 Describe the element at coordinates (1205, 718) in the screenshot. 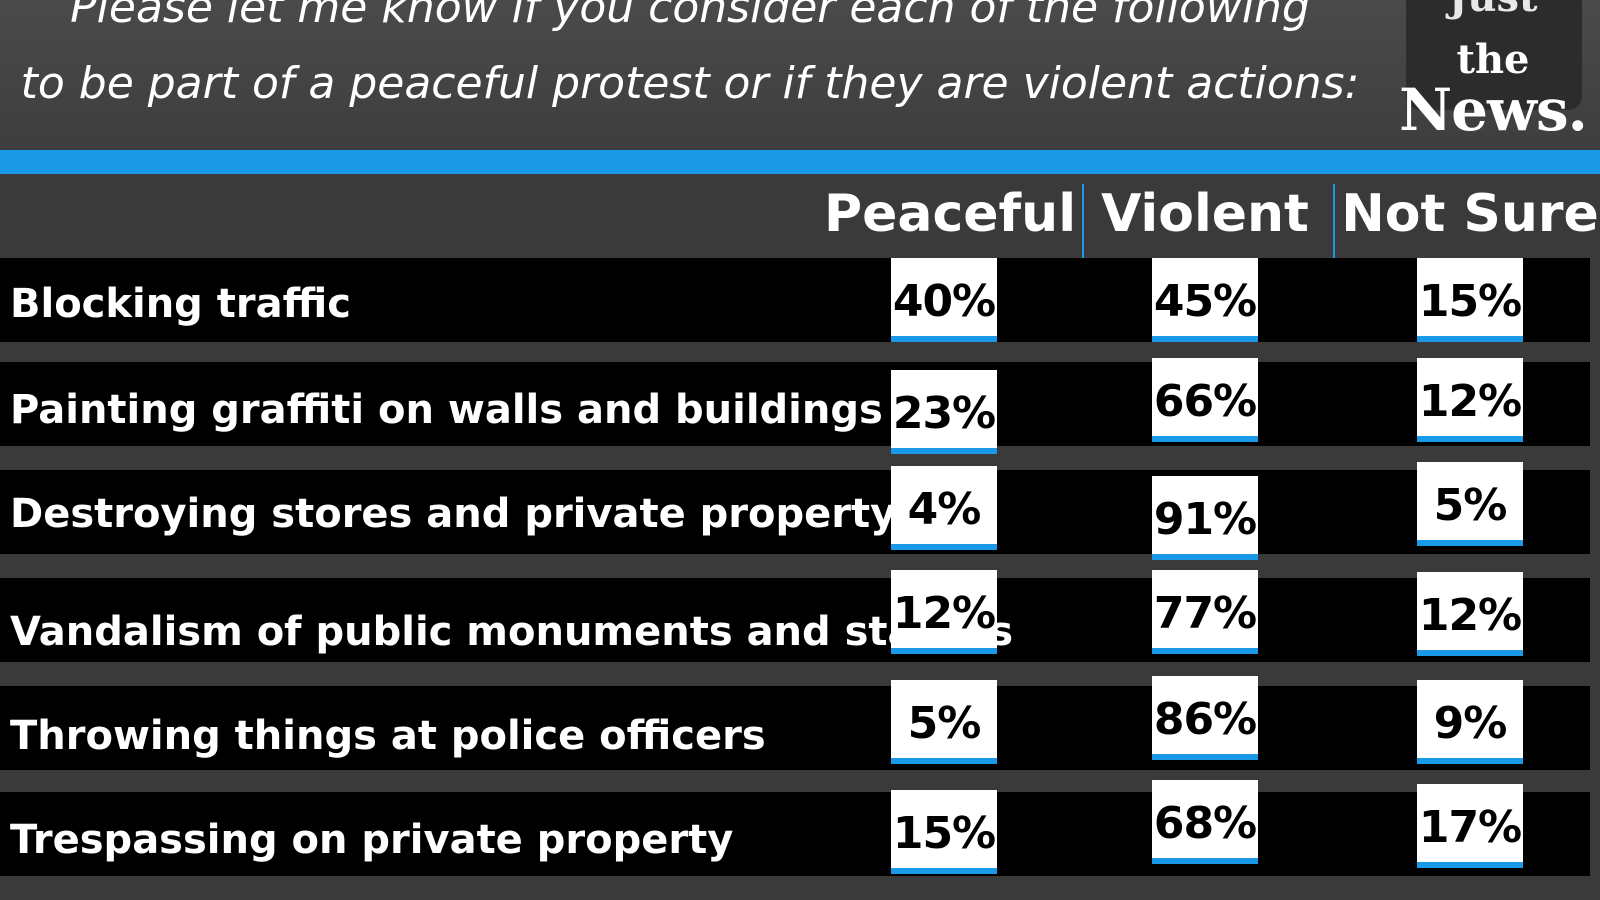

I see `value-cell-violent: 86%` at that location.